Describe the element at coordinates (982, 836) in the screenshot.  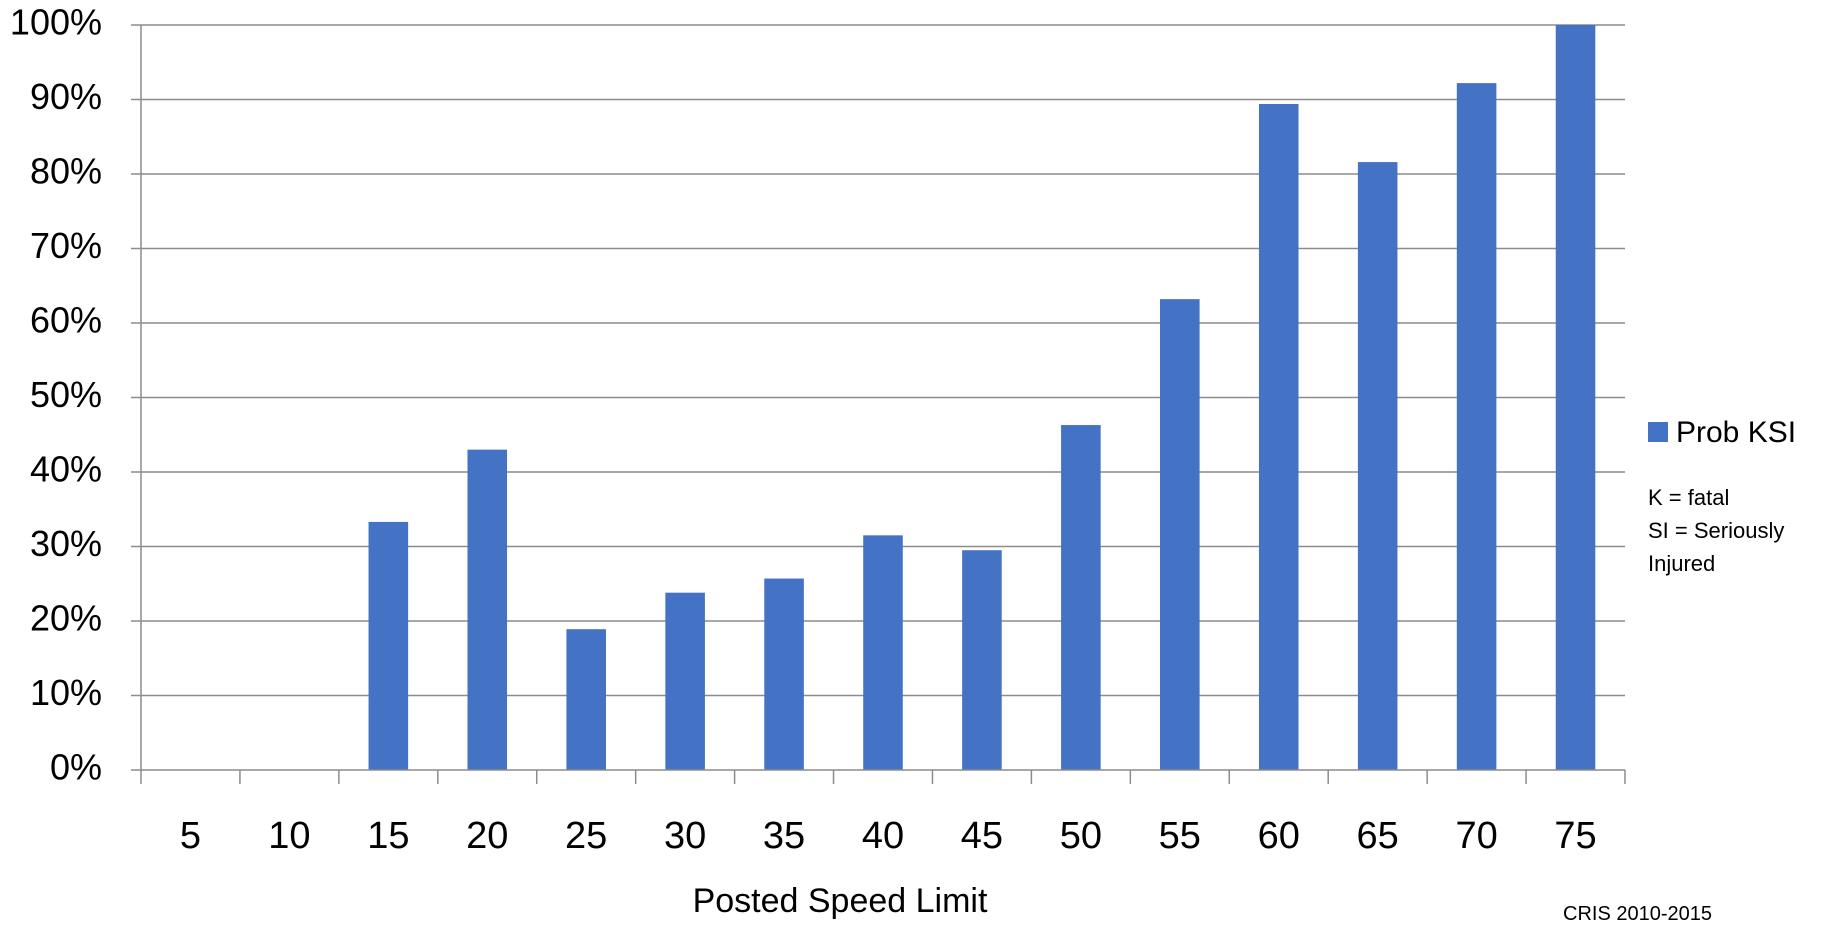
I see `x-tick-label: 45` at that location.